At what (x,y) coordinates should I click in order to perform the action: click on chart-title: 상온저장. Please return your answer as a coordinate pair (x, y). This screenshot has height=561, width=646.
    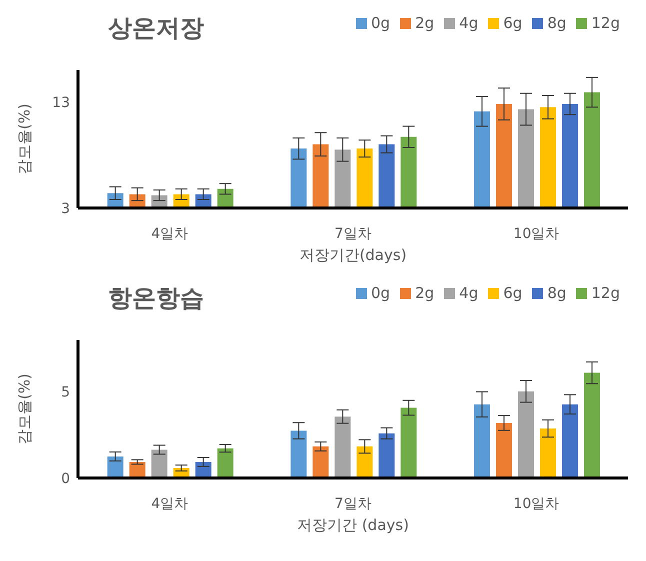
    Looking at the image, I should click on (156, 28).